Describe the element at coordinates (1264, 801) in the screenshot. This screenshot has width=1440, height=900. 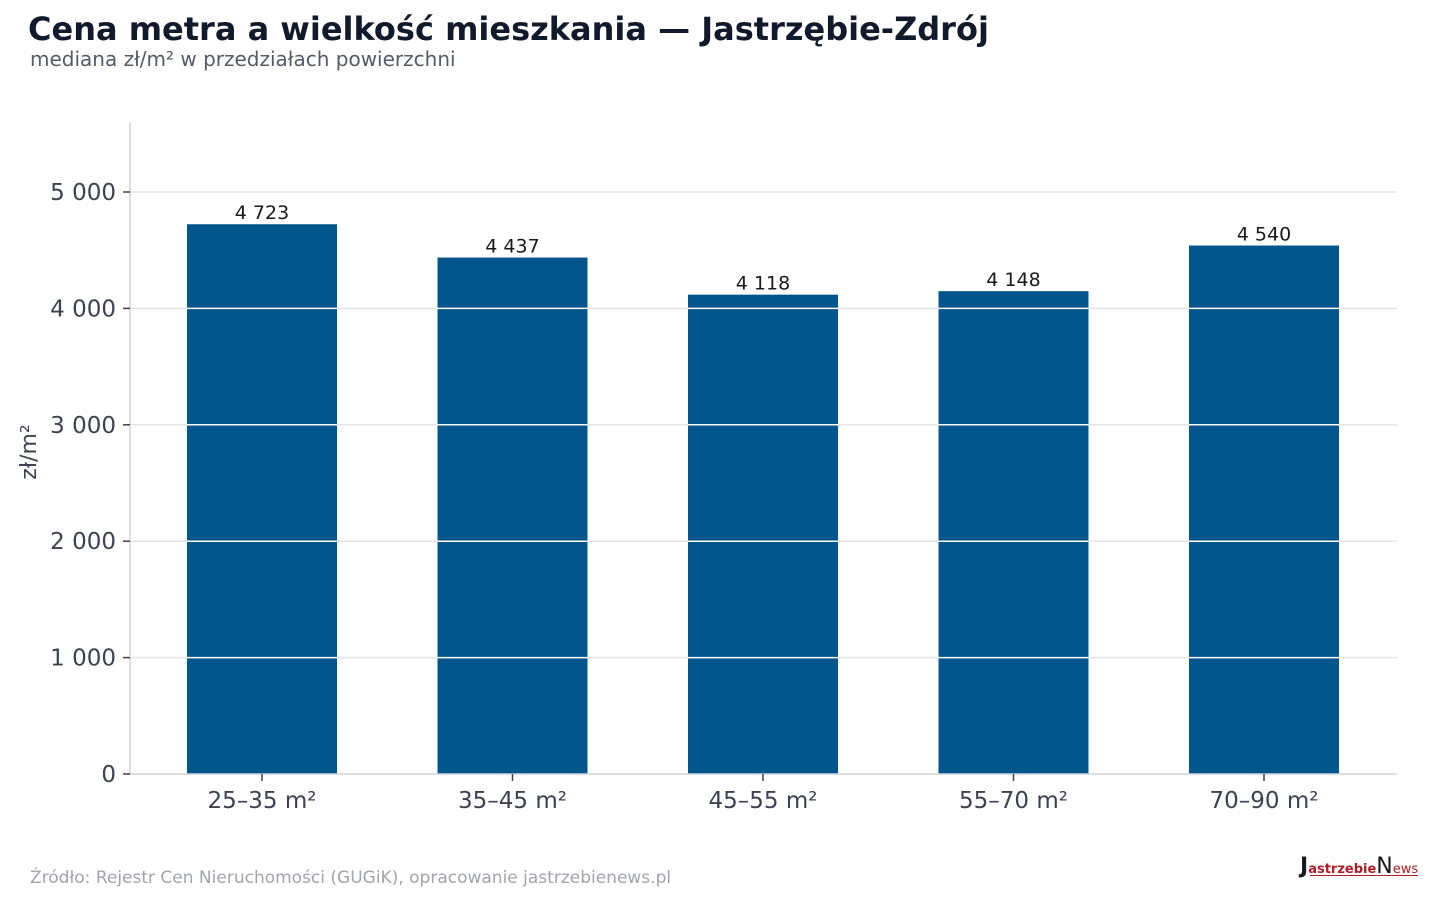
I see `x-tick-label: 70–90 m²` at that location.